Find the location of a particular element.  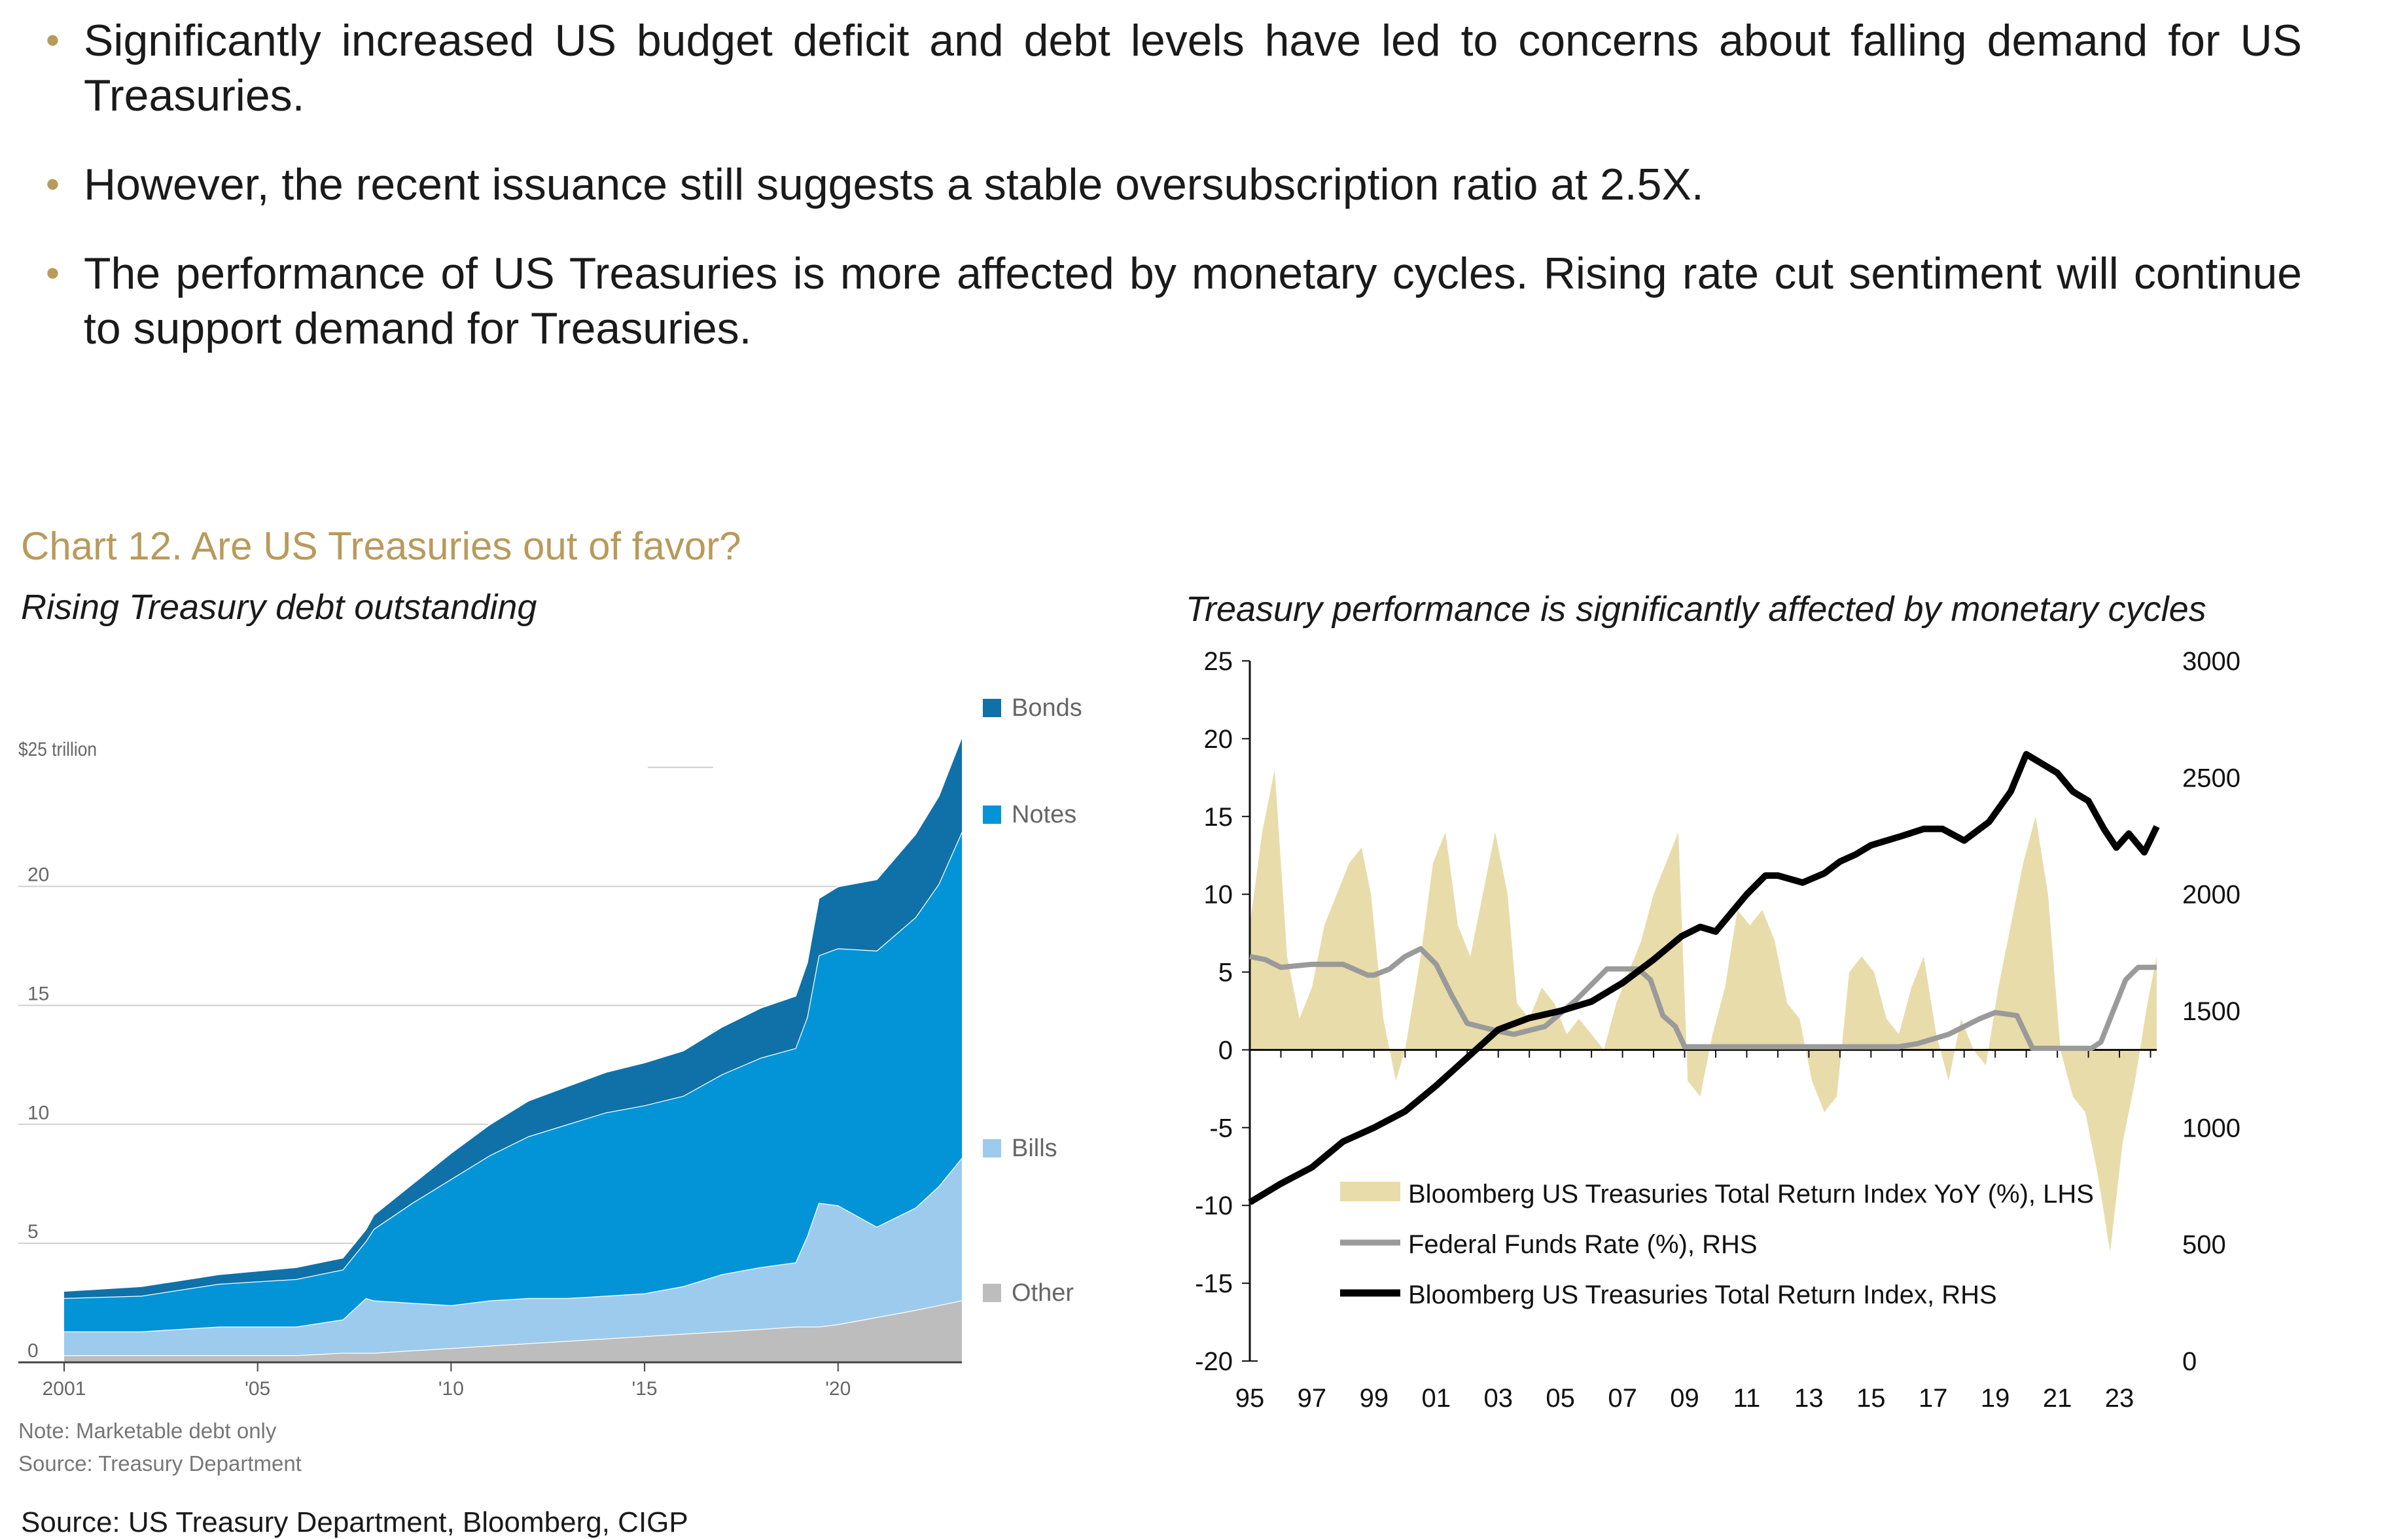

legend-swatch-notes is located at coordinates (992, 814).